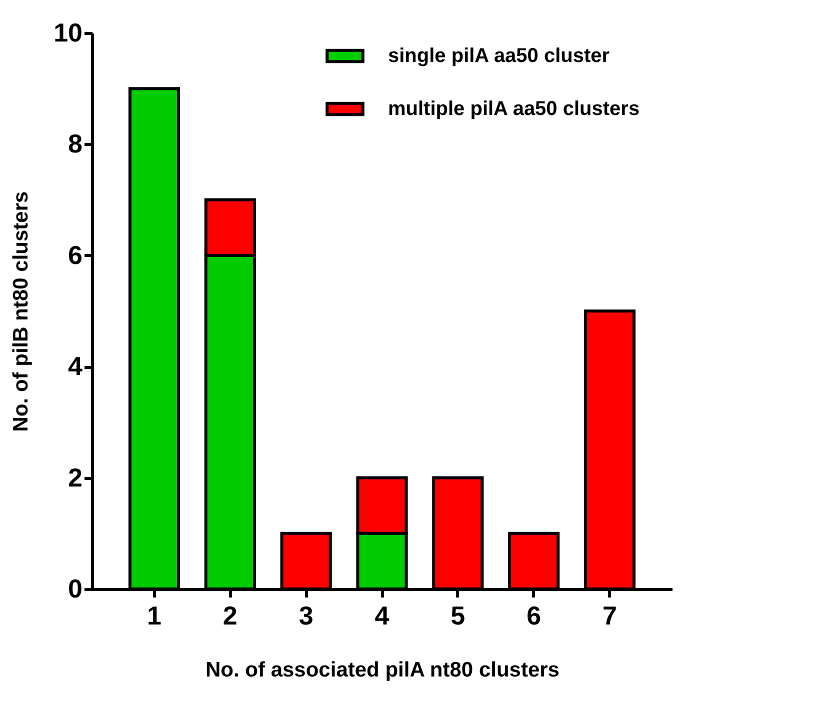 This screenshot has height=718, width=838. I want to click on x-tick-label: 6, so click(534, 615).